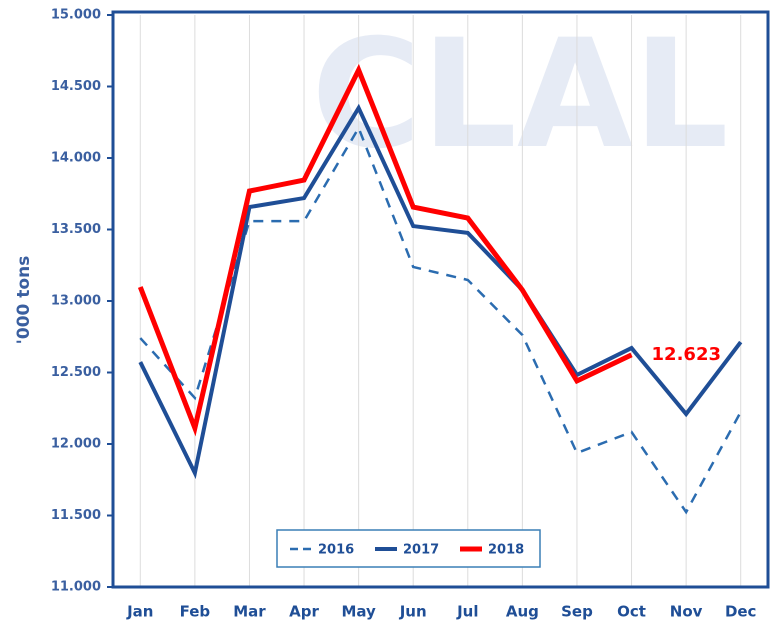 This screenshot has height=622, width=770. I want to click on y-axis-label: '000 tons, so click(24, 300).